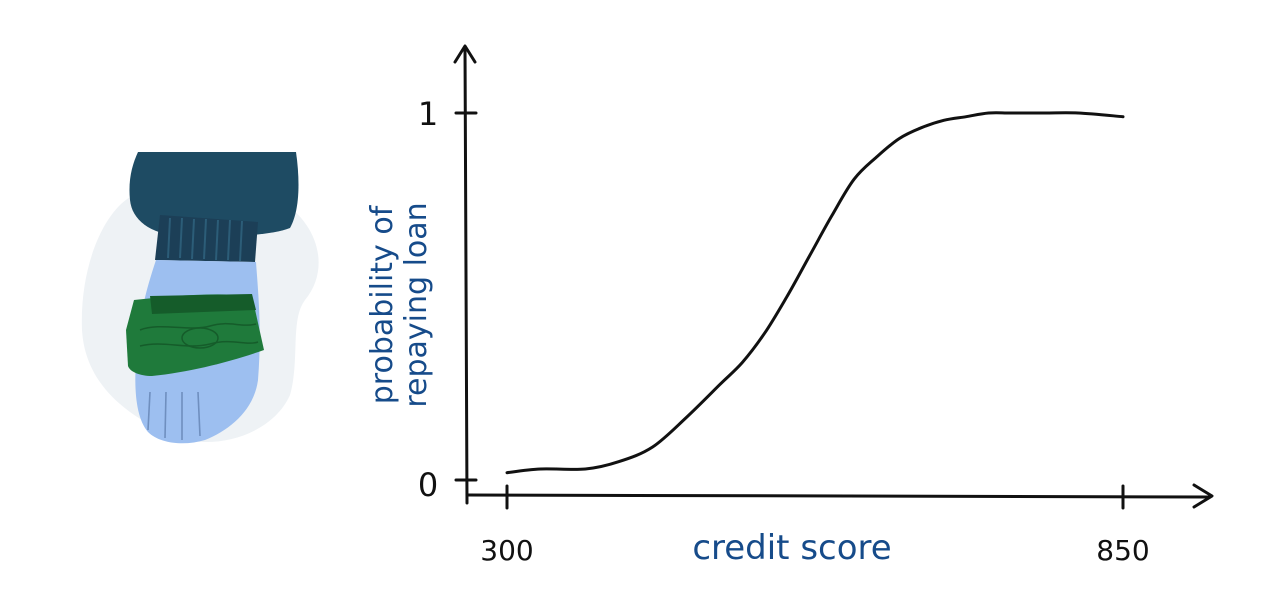  What do you see at coordinates (466, 275) in the screenshot?
I see `y-axis-line` at bounding box center [466, 275].